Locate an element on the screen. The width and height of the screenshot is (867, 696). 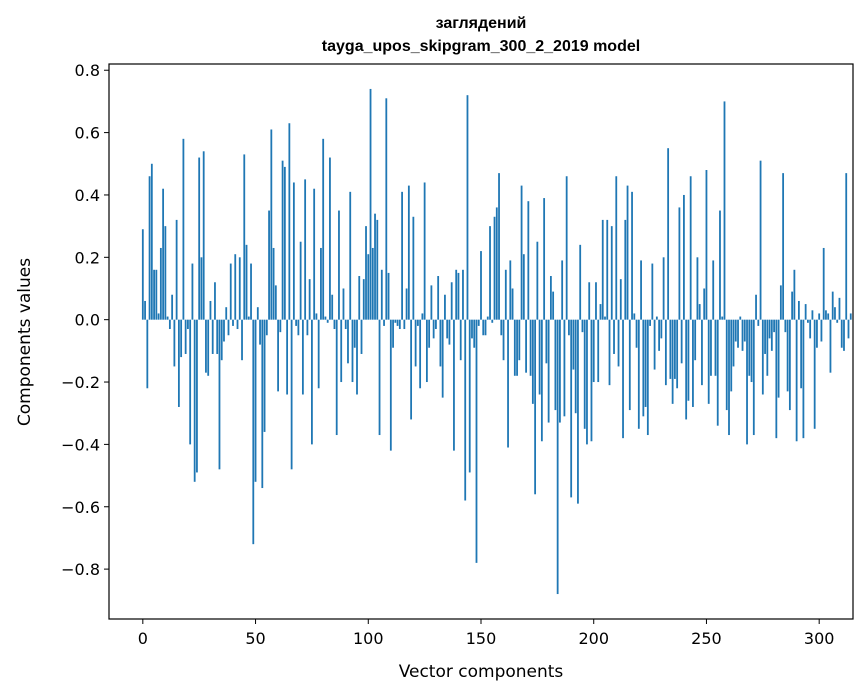
y-tick-label: 0.6 is located at coordinates (87, 133).